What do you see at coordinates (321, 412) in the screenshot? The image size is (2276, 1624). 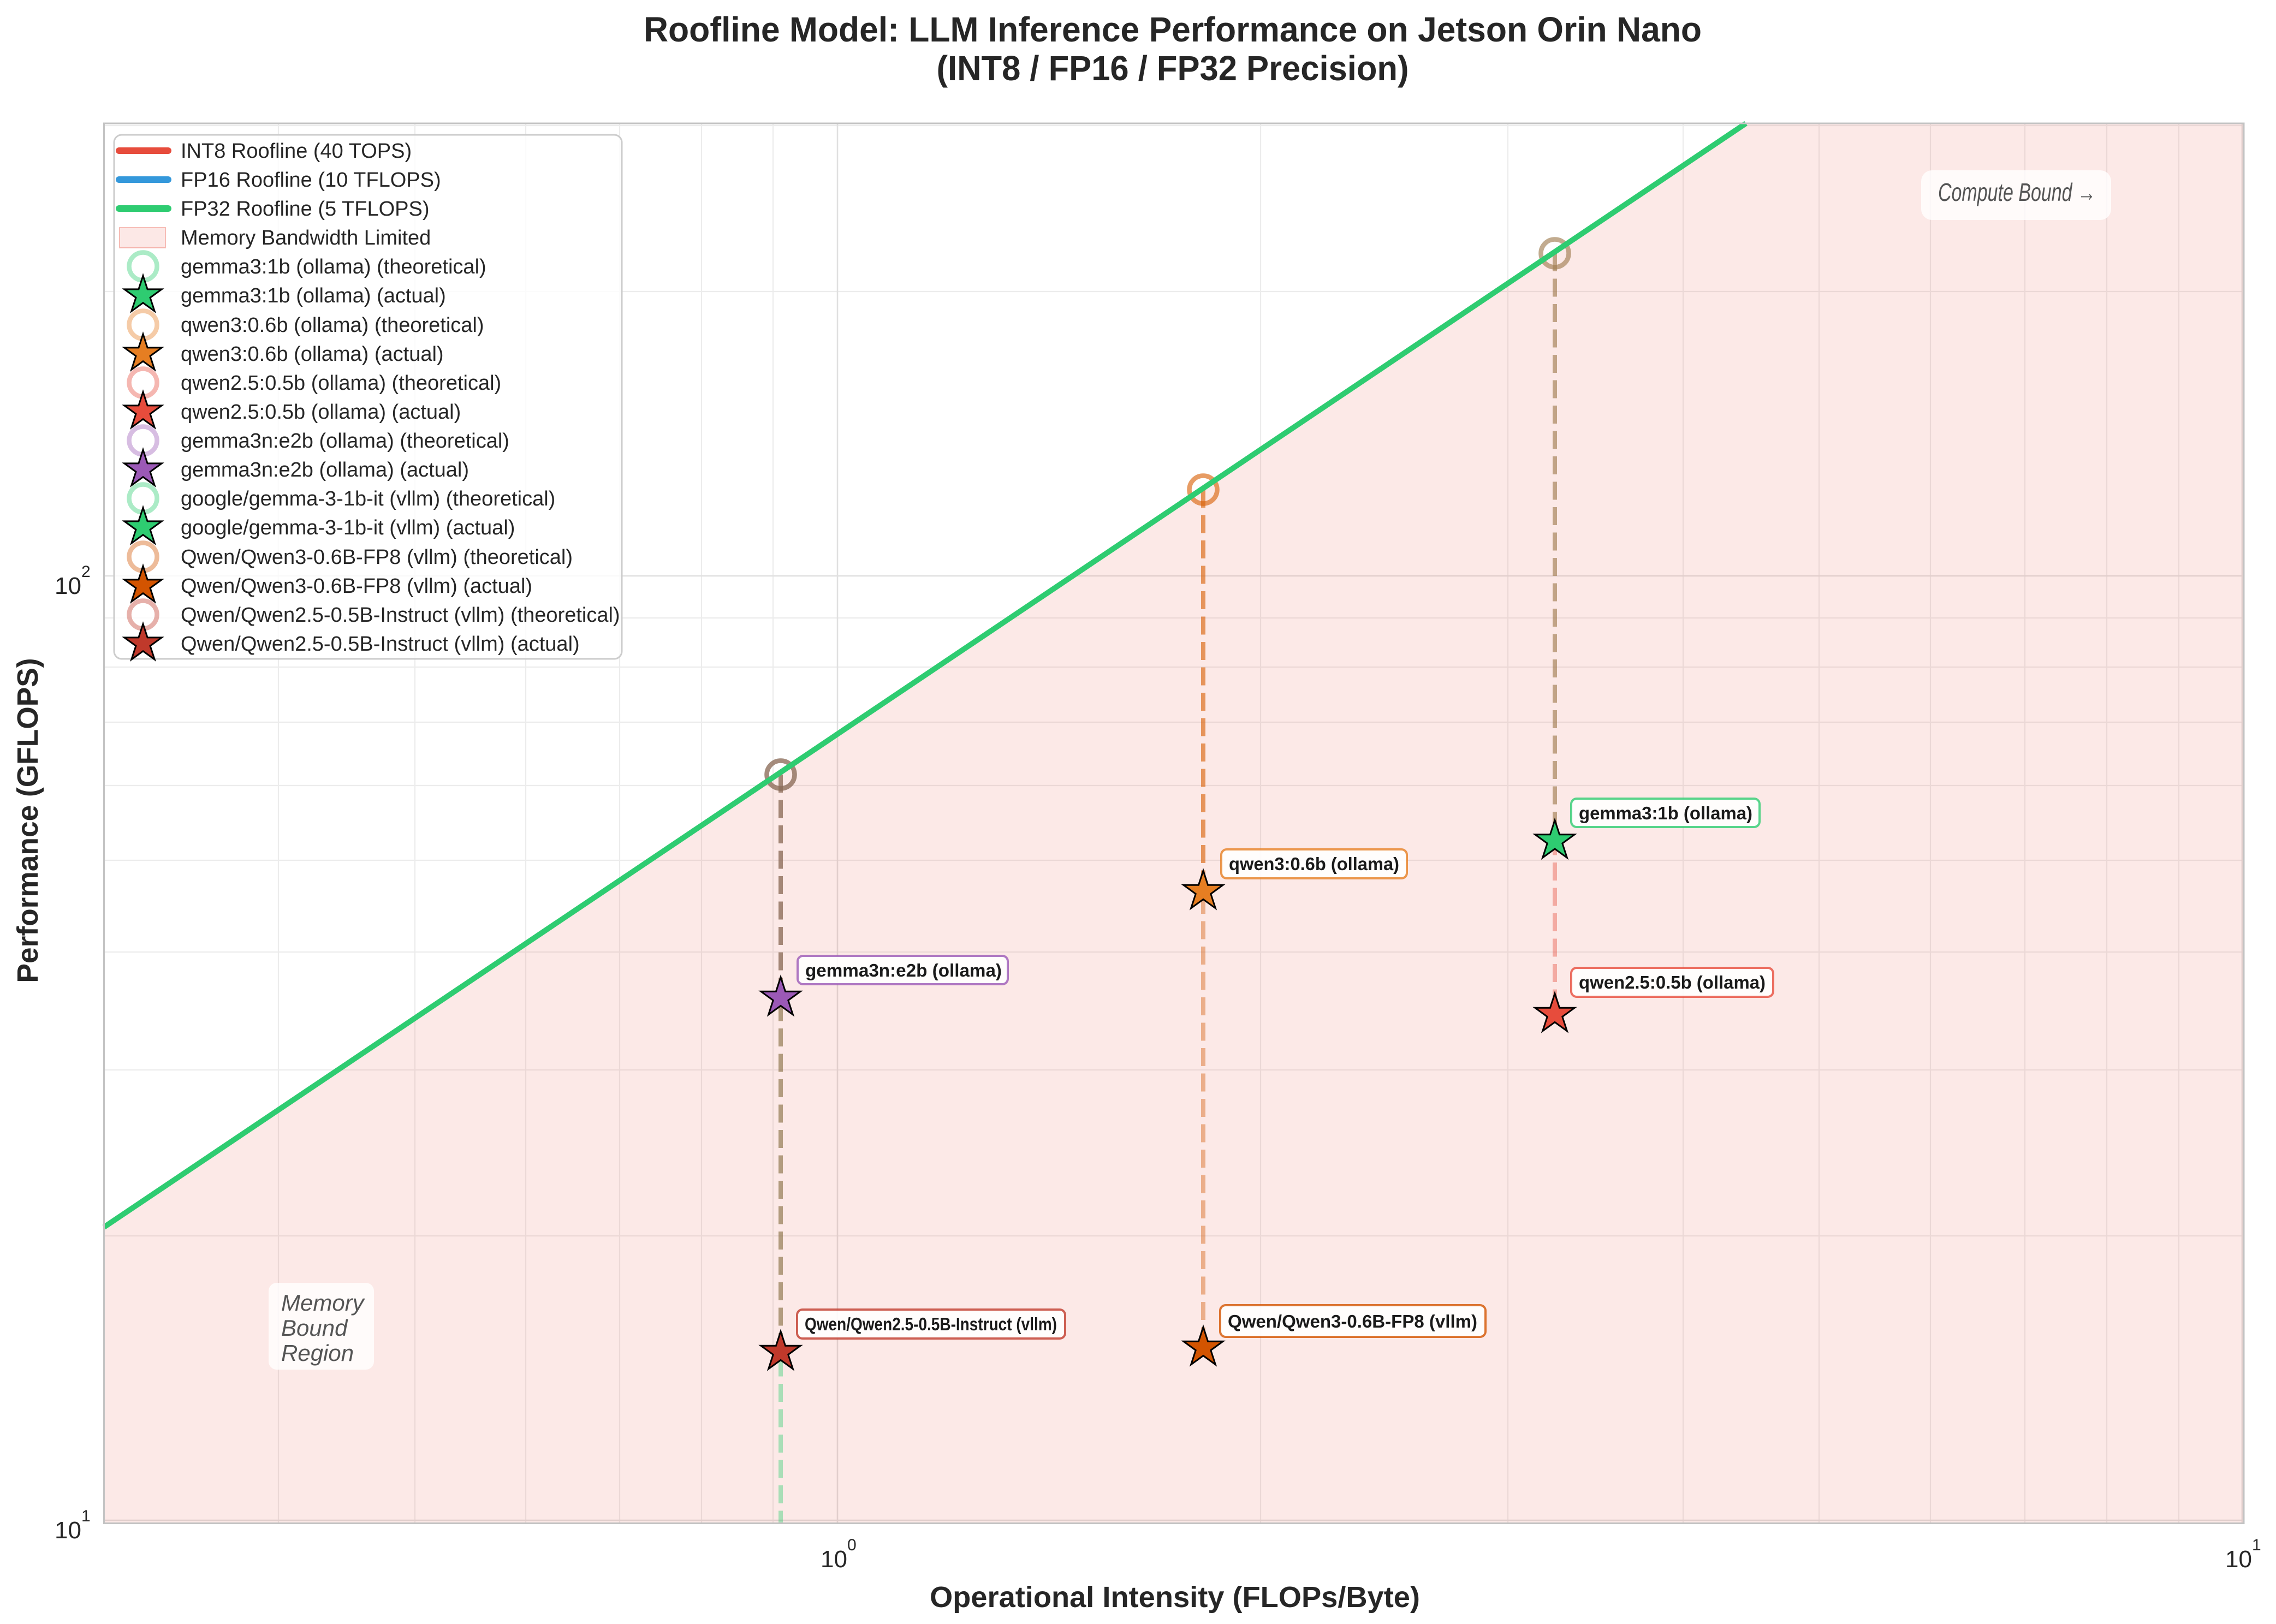 I see `svg-text: qwen2.5:0.5b (ollama) (actual)` at bounding box center [321, 412].